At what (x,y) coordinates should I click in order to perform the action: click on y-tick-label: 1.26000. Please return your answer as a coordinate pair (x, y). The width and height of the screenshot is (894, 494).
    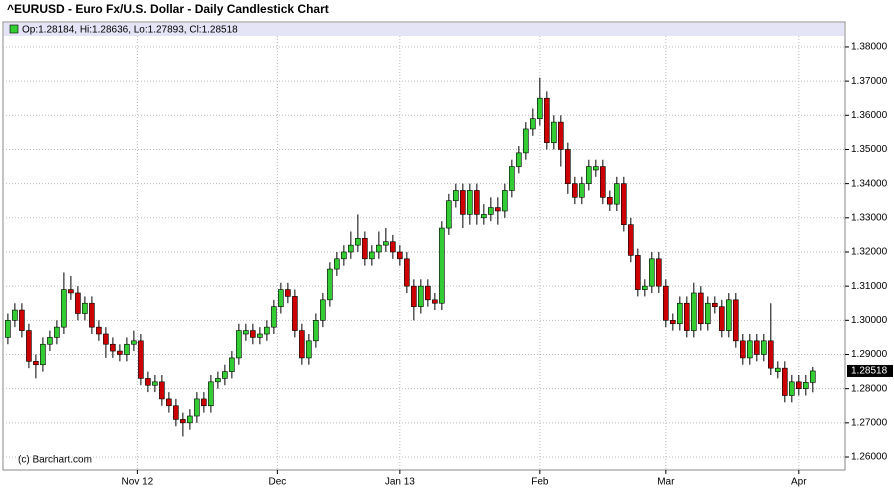
    Looking at the image, I should click on (869, 457).